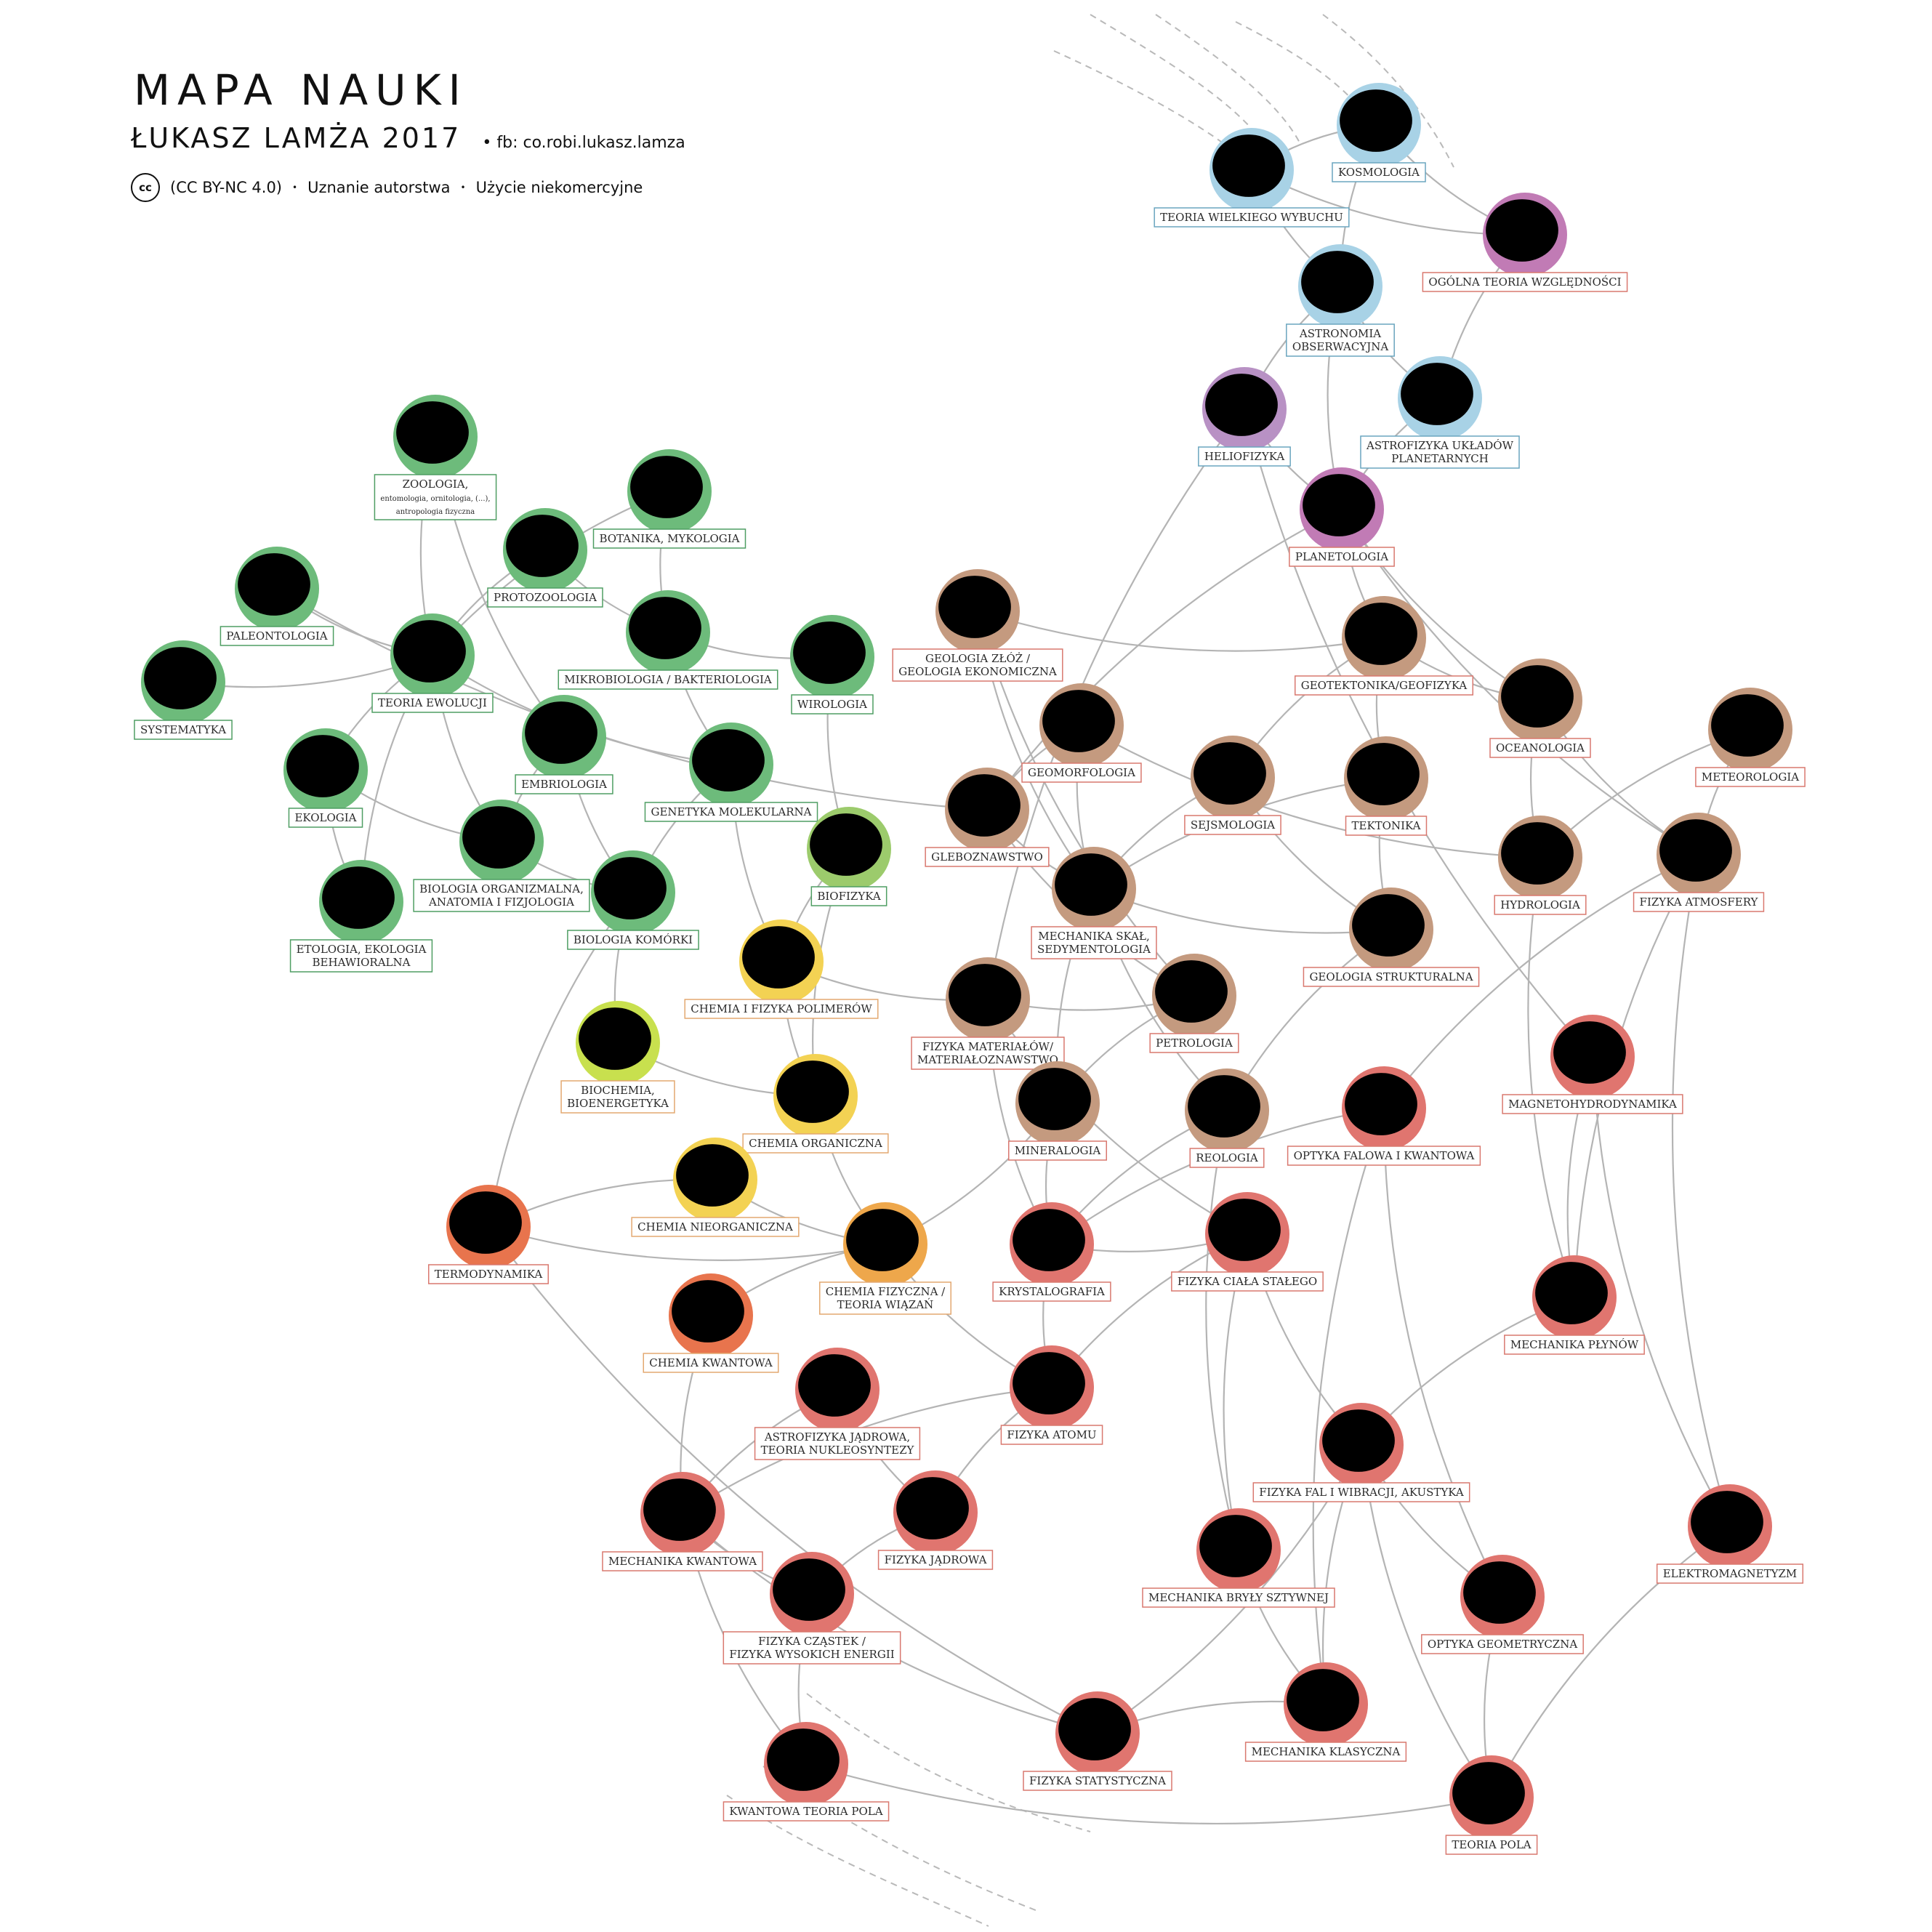 This screenshot has height=1932, width=1932. Describe the element at coordinates (1227, 1118) in the screenshot. I see `node-reologia: REOLOGIA` at that location.